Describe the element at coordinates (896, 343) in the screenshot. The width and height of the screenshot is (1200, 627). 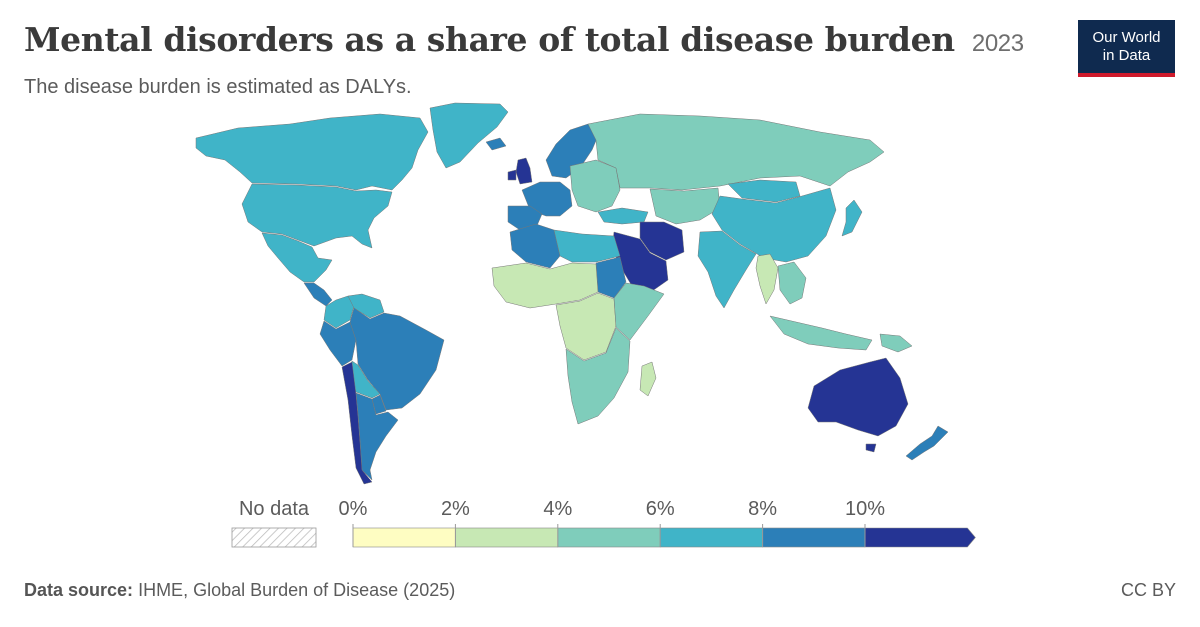
I see `region-papua-new-guinea` at that location.